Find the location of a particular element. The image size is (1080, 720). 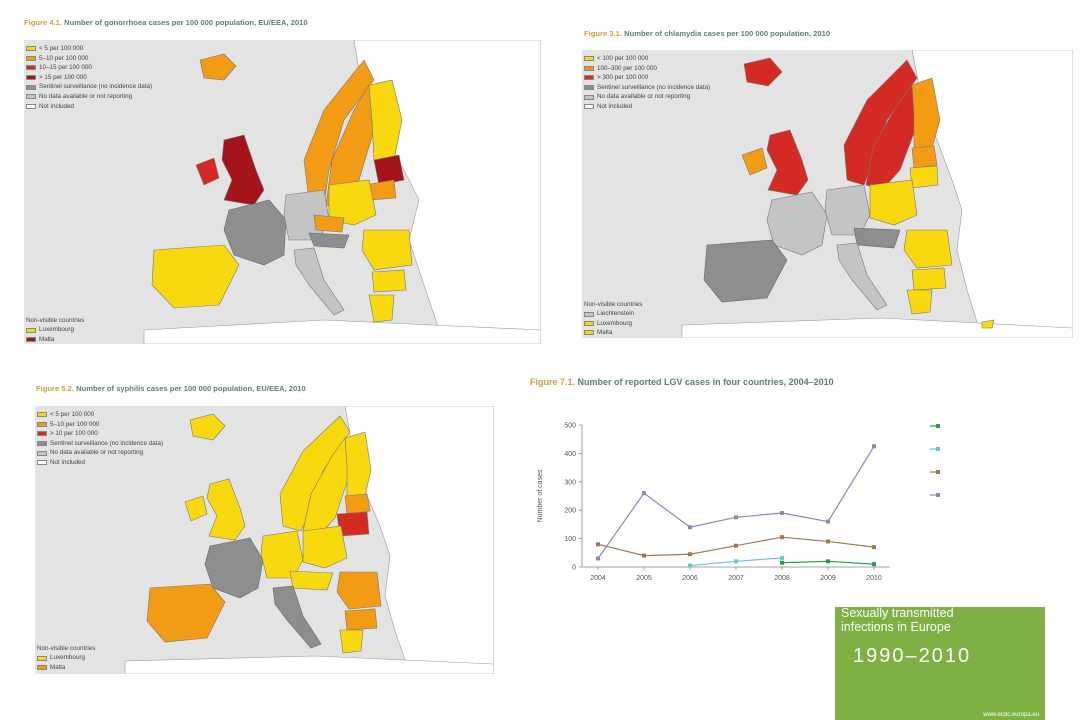

chlamydia-map-svg is located at coordinates (877, 194).